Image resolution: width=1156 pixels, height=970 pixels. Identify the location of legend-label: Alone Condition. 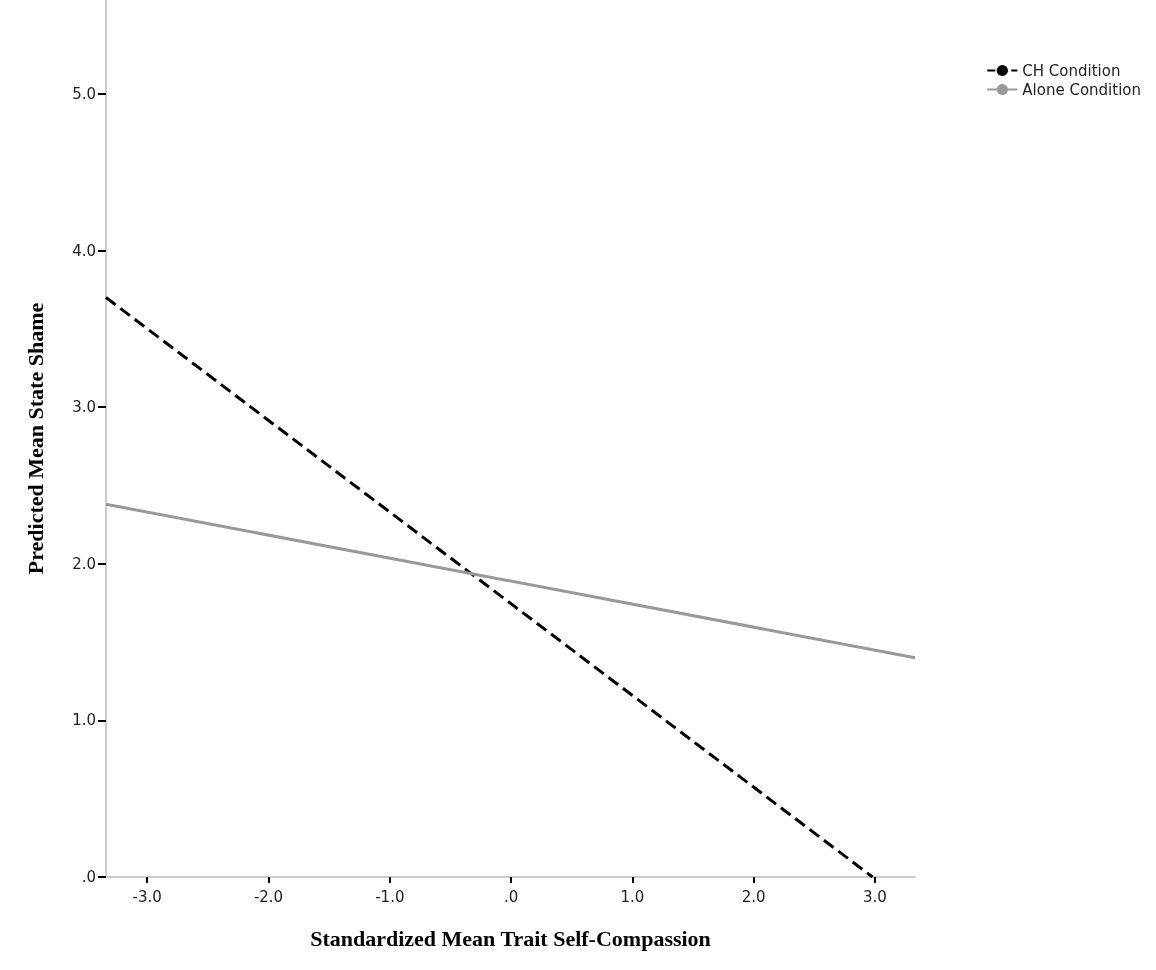
(1082, 89).